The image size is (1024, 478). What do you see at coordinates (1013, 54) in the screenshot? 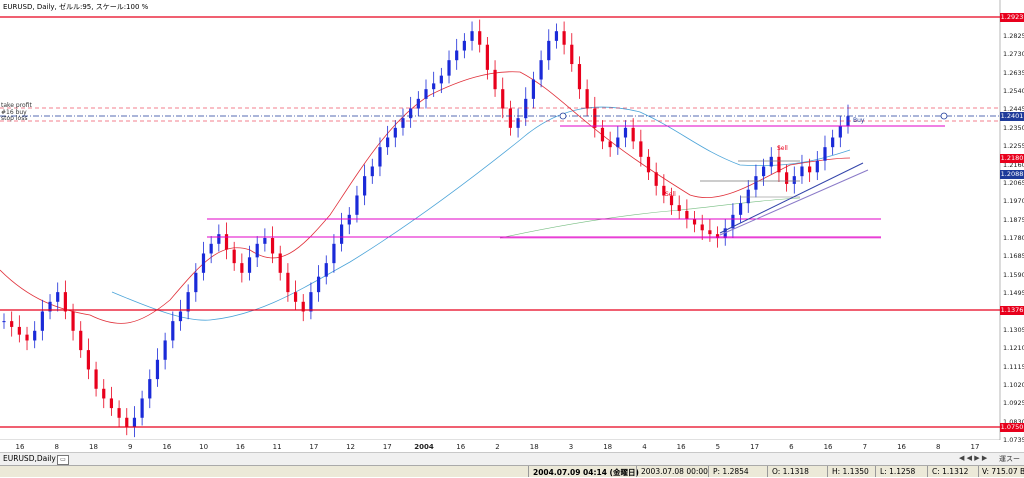
I see `price-tick-label: 1.2730` at bounding box center [1013, 54].